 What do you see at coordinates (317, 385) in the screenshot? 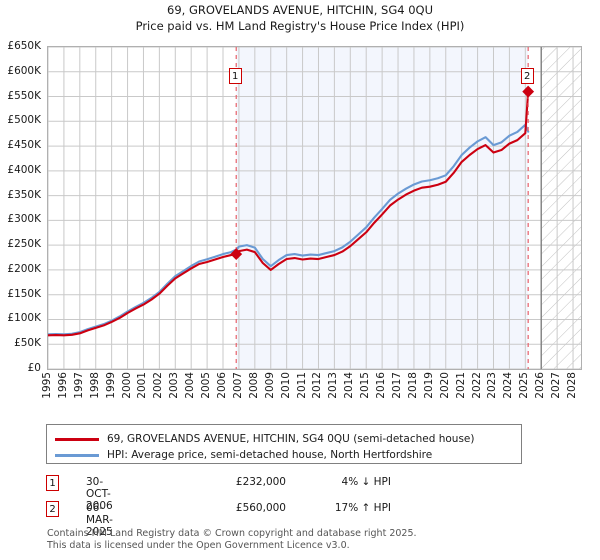
I see `x-tick-label: 2012` at bounding box center [317, 385].